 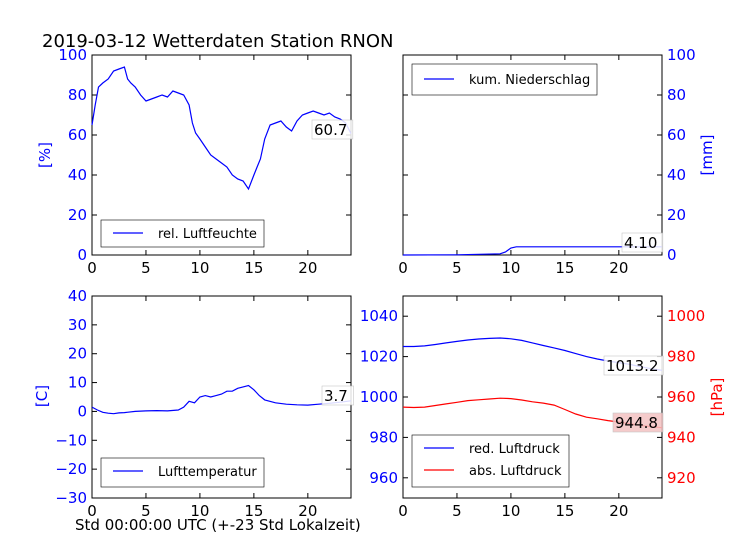 I want to click on y-tick-label: 10, so click(x=77, y=383).